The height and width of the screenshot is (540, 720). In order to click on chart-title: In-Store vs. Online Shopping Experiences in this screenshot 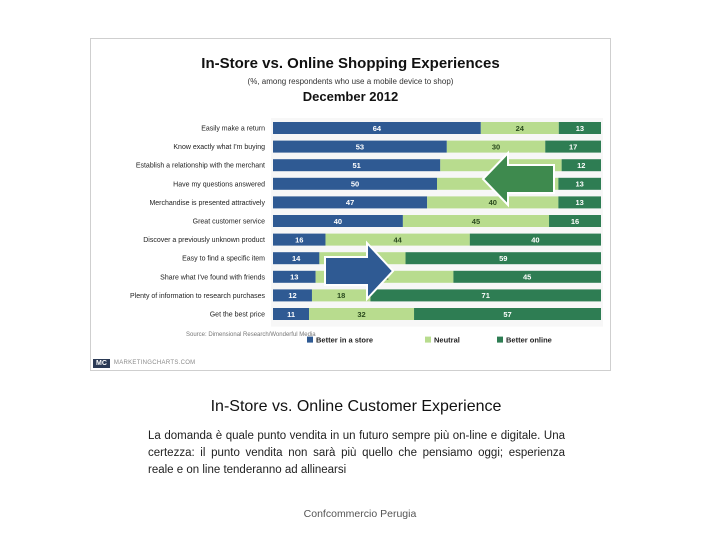, I will do `click(350, 63)`.